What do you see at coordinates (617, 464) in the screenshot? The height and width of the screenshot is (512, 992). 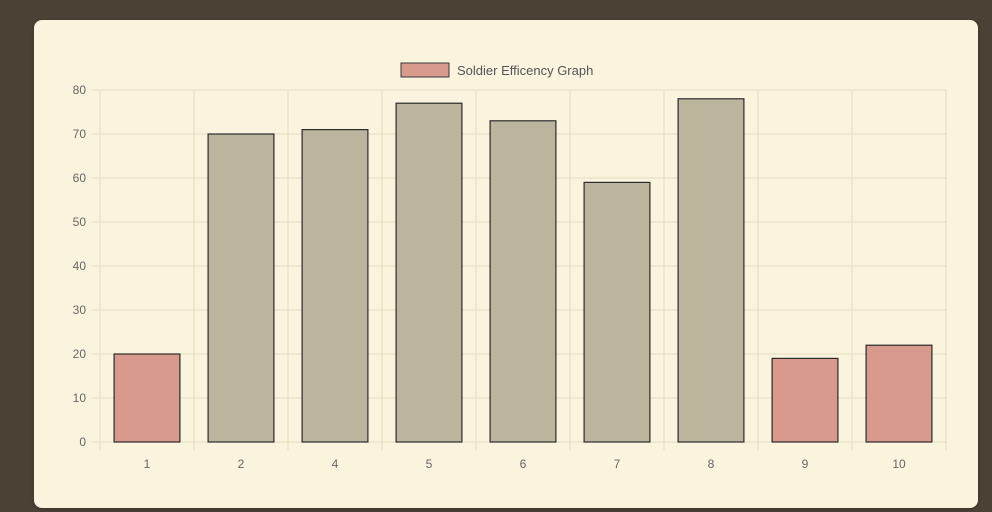 I see `x-tick-label: 7` at bounding box center [617, 464].